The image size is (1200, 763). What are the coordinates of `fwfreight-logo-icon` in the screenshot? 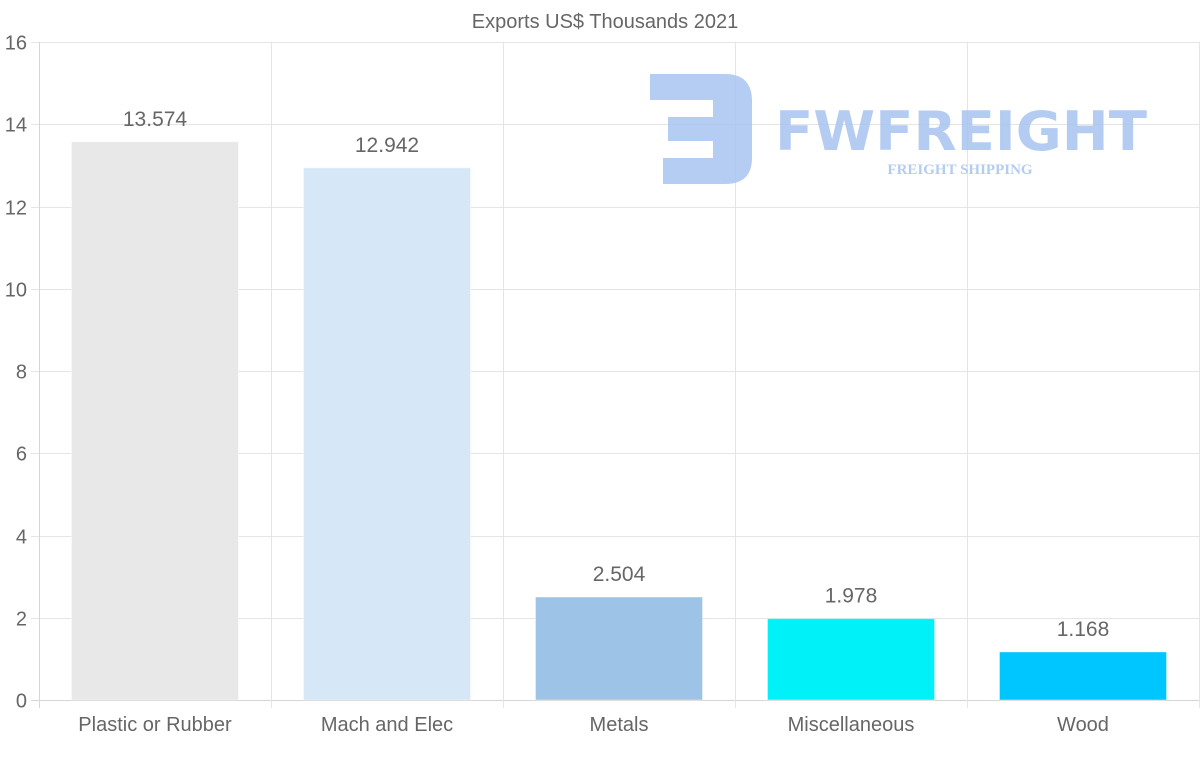 It's located at (701, 129).